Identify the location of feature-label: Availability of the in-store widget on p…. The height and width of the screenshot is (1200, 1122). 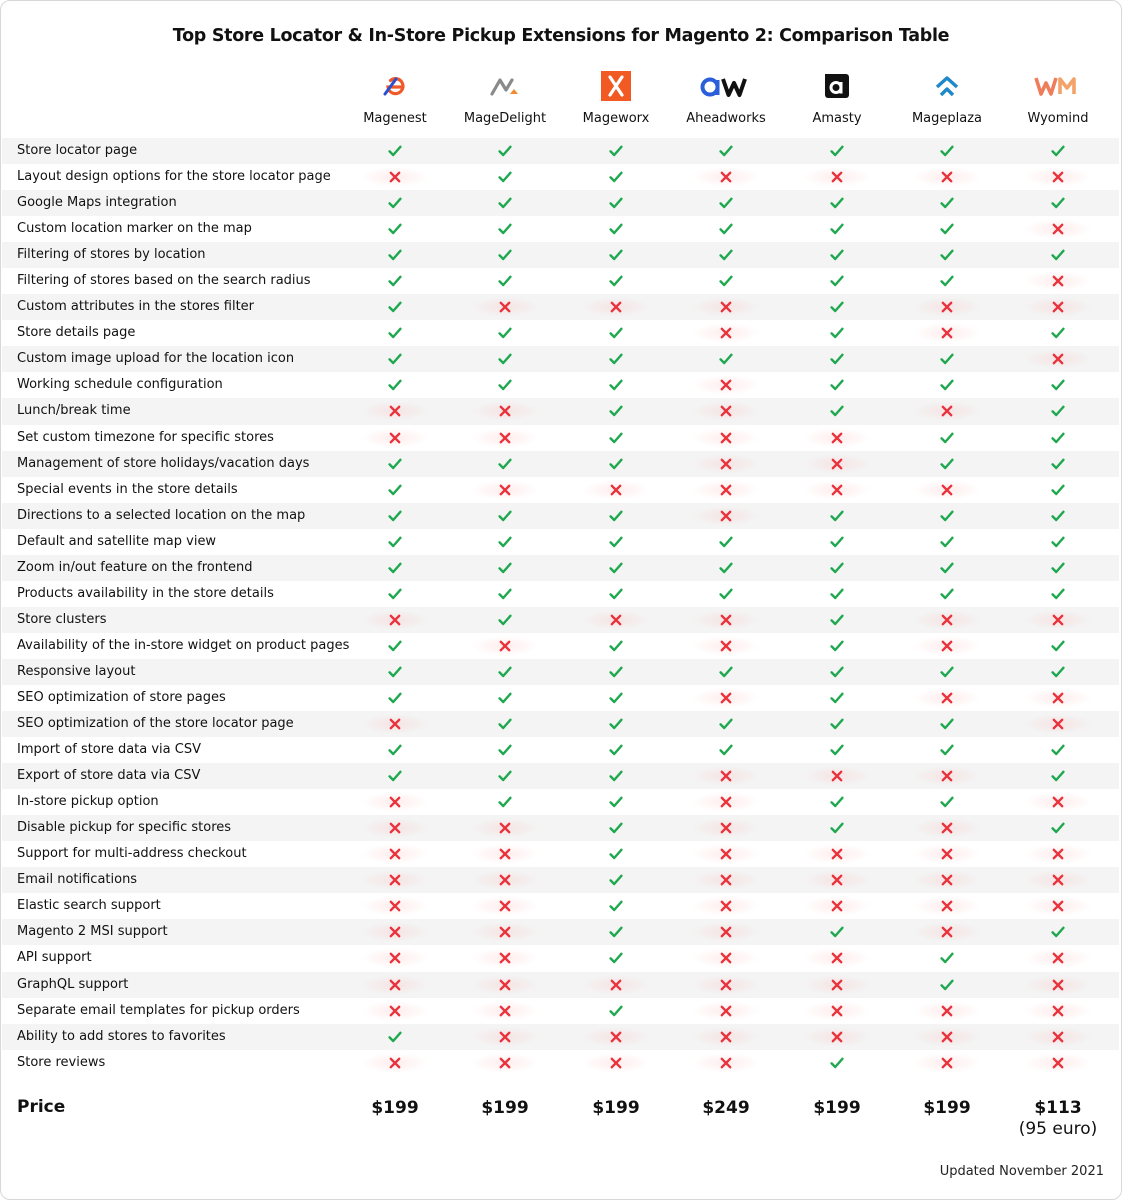
(183, 645).